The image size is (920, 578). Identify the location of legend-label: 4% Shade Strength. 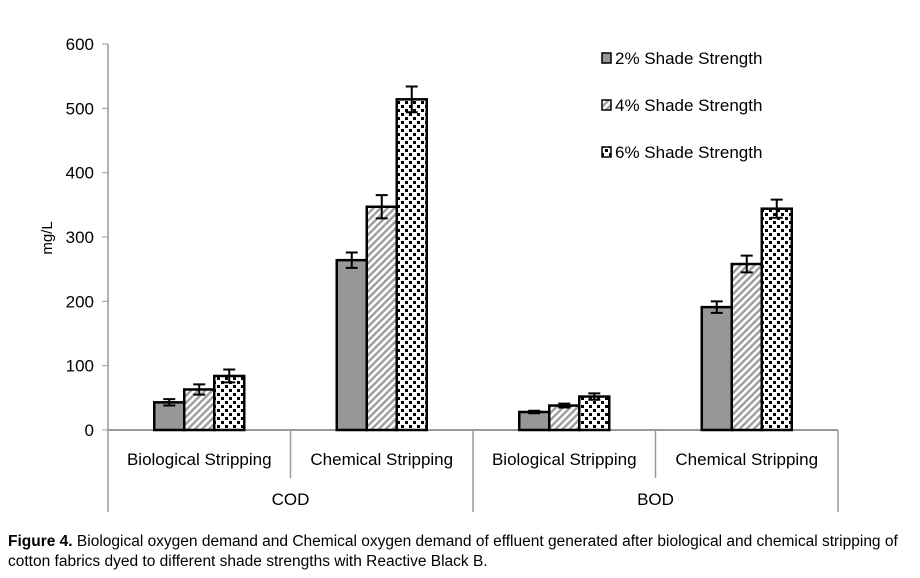
(688, 105).